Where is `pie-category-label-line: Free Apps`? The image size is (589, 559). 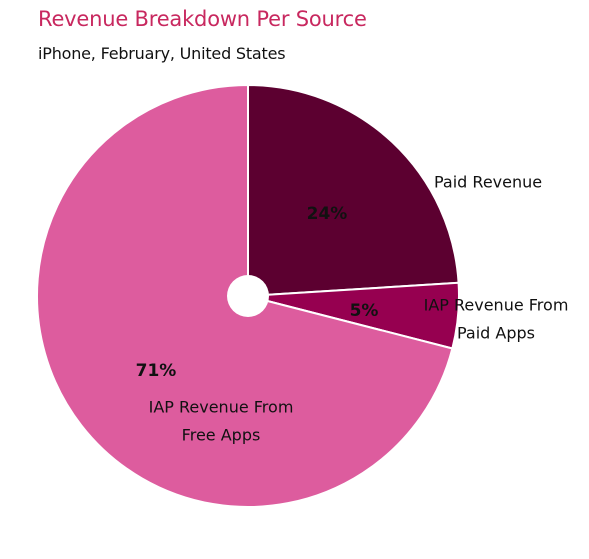
pie-category-label-line: Free Apps is located at coordinates (221, 435).